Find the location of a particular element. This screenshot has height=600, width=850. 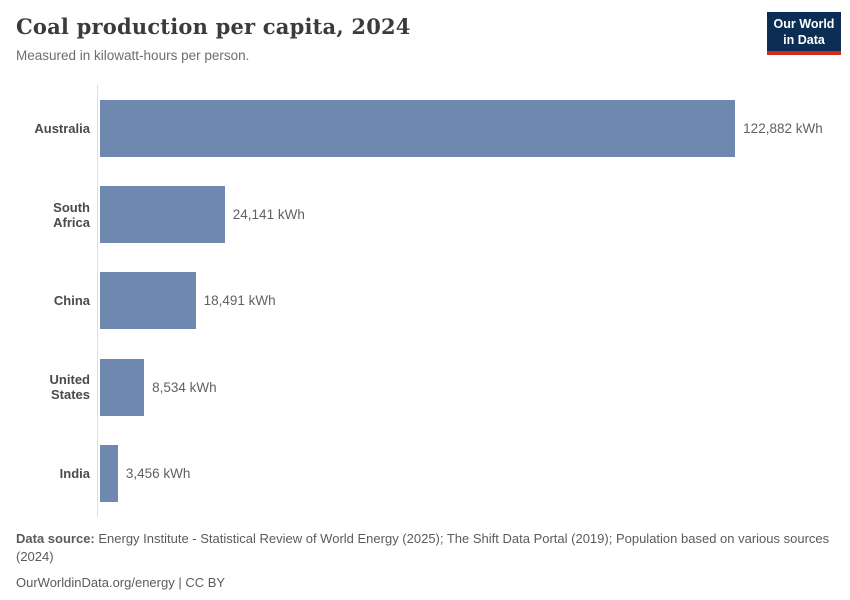

bar-row: India 3,456 kWh is located at coordinates (425, 473).